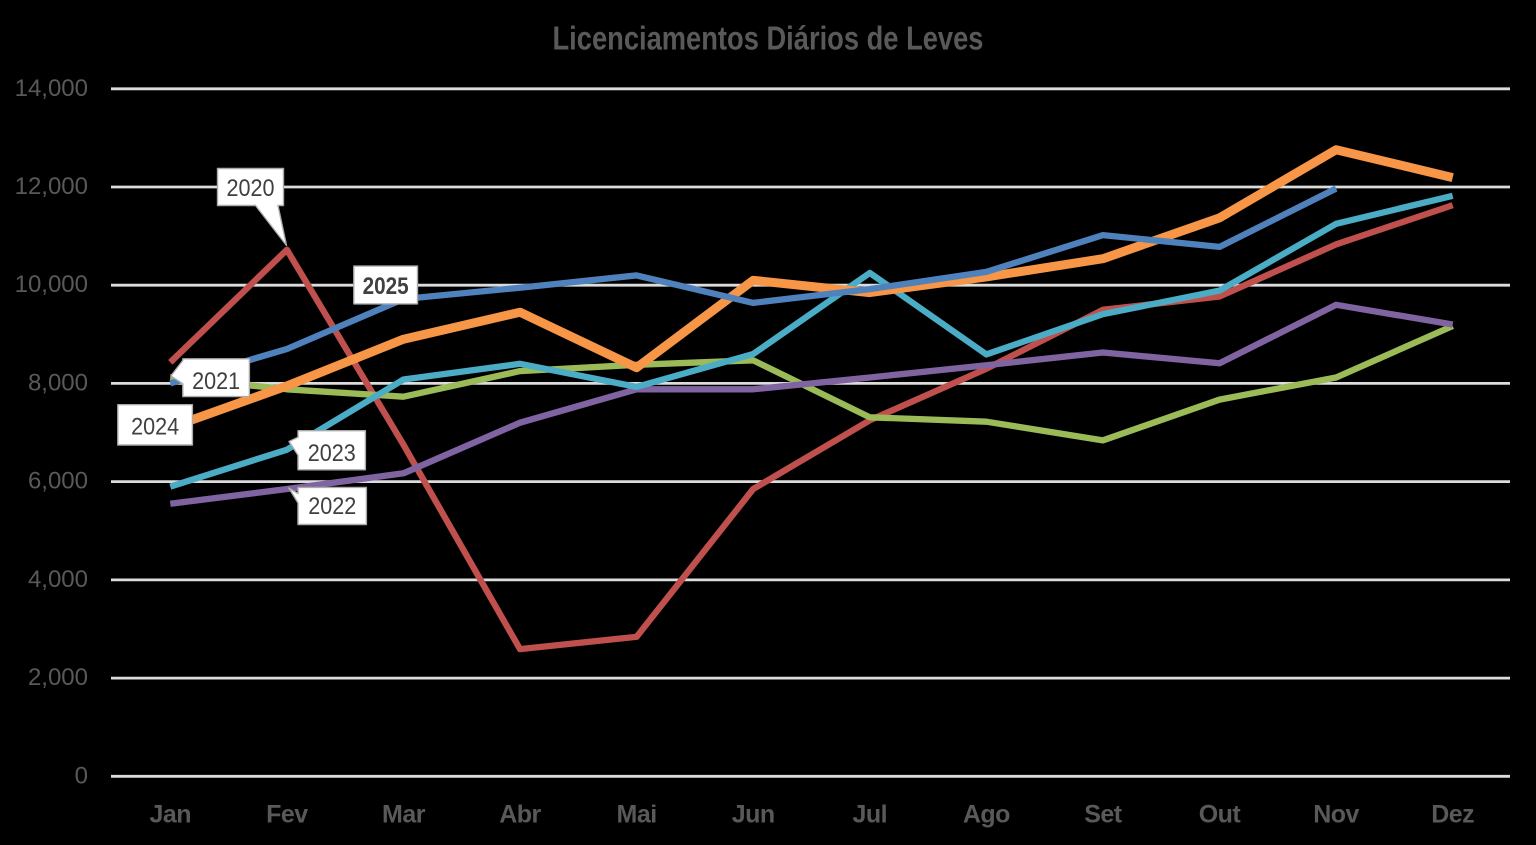  I want to click on svg-text: 2,000, so click(58, 677).